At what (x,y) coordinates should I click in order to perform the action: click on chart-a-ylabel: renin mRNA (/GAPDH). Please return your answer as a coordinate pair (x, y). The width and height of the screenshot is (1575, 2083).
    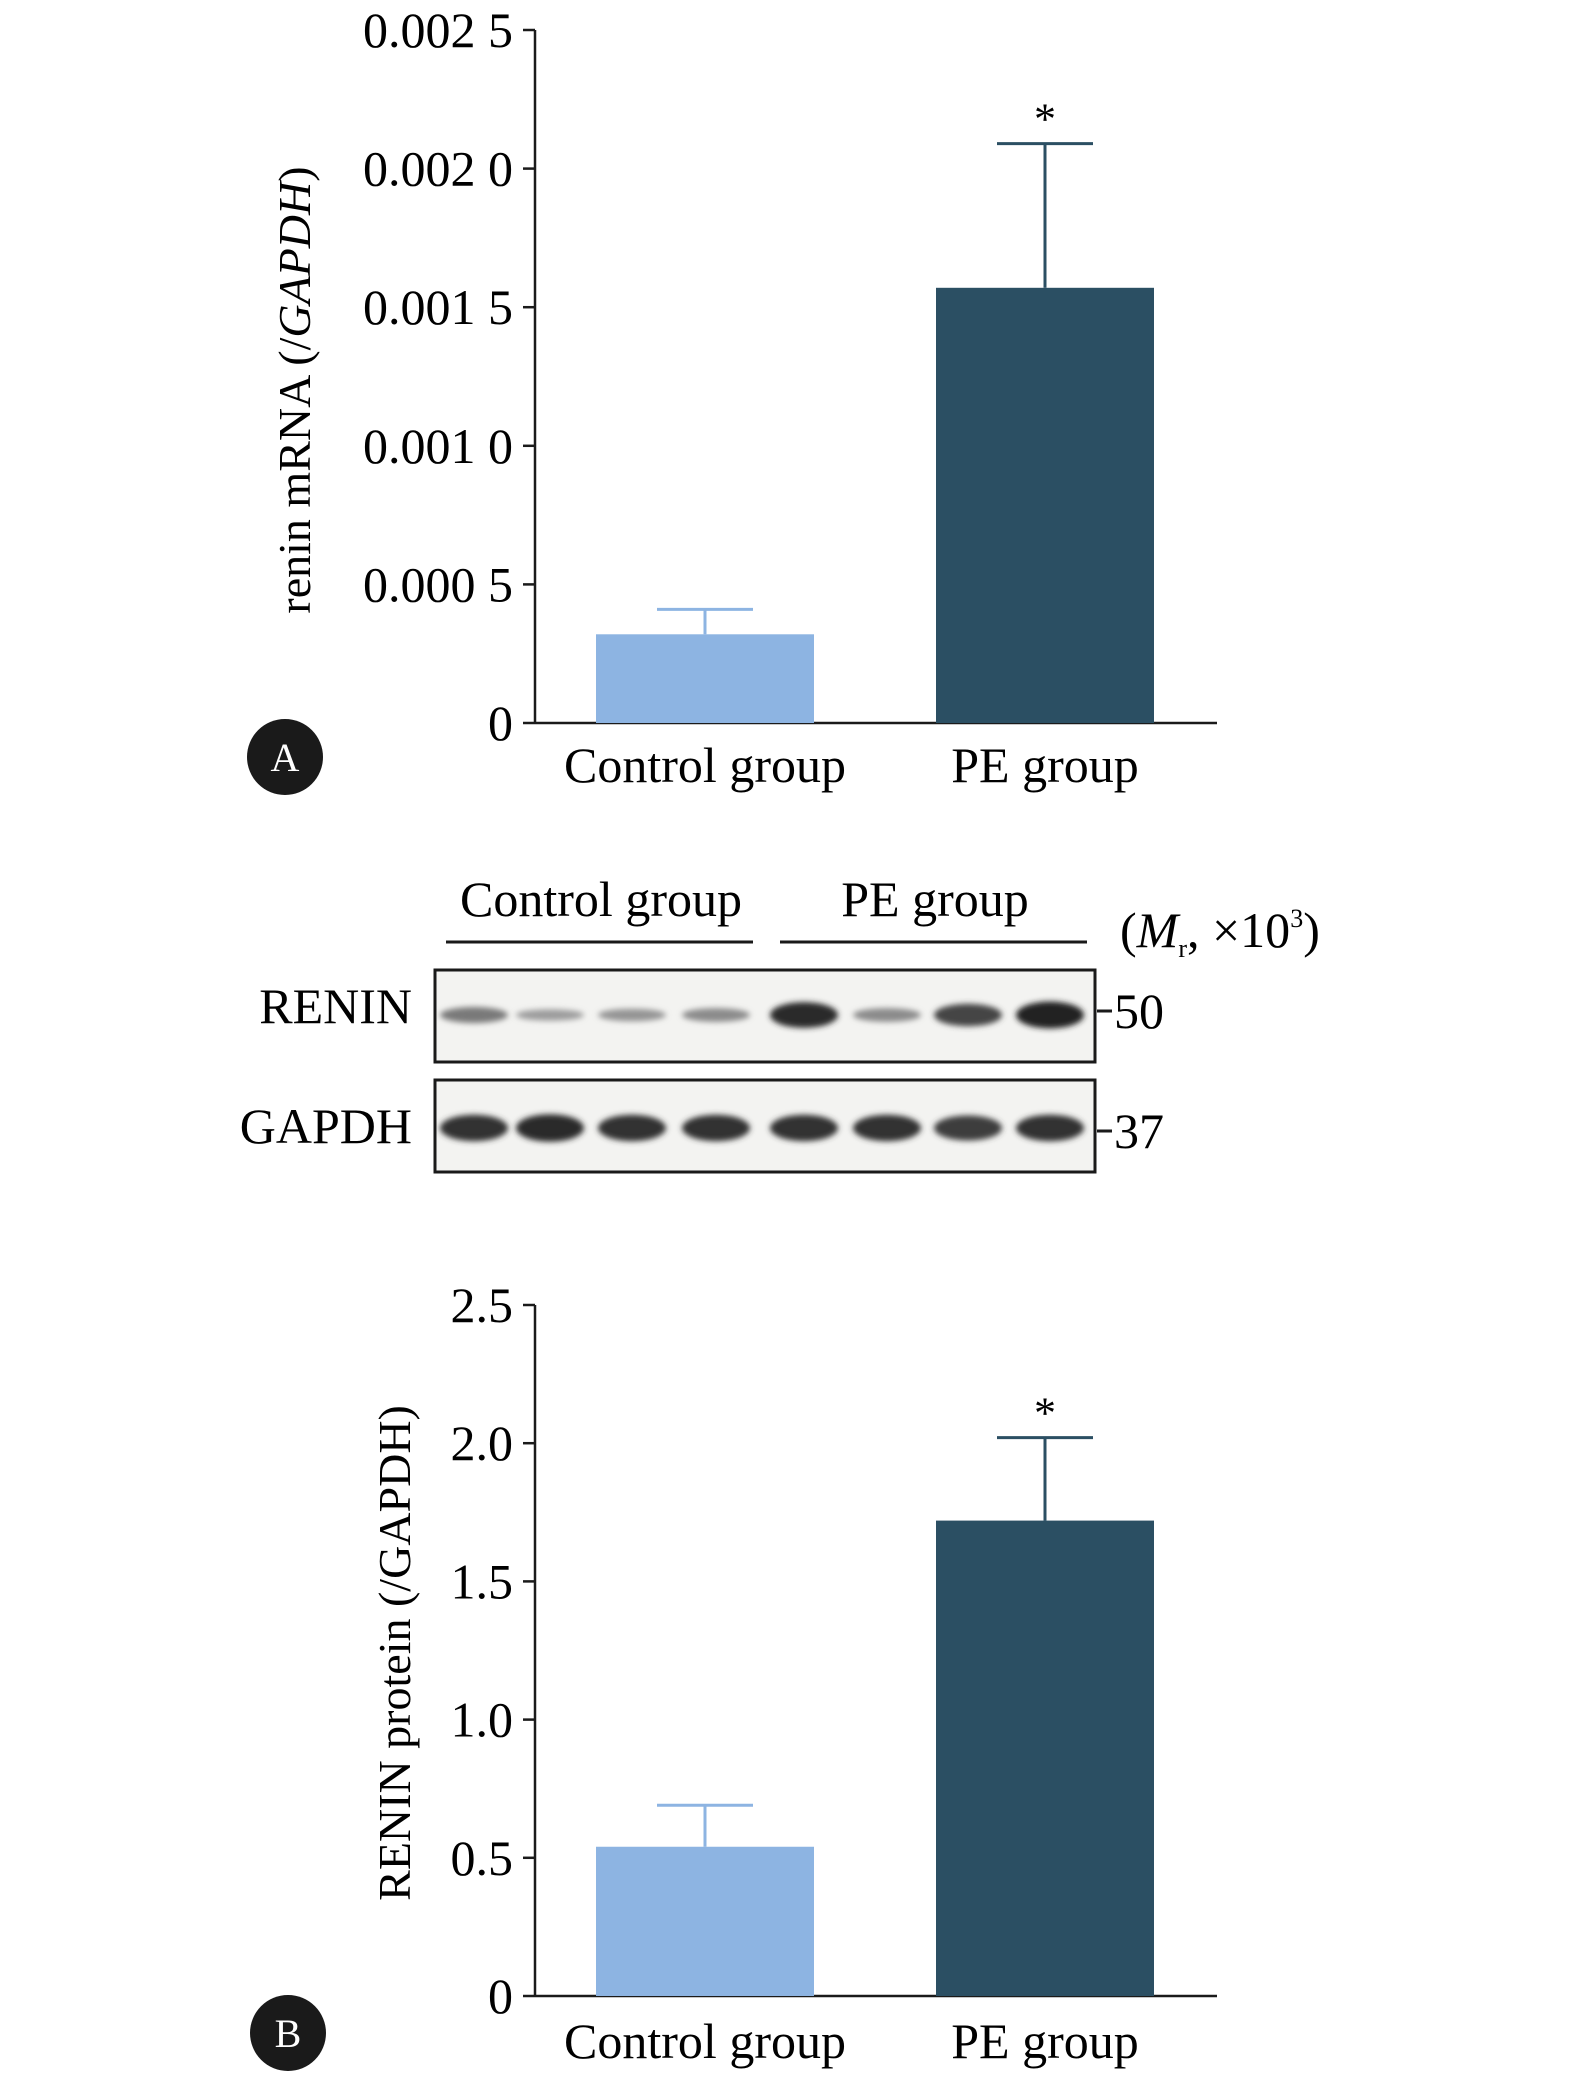
    Looking at the image, I should click on (294, 389).